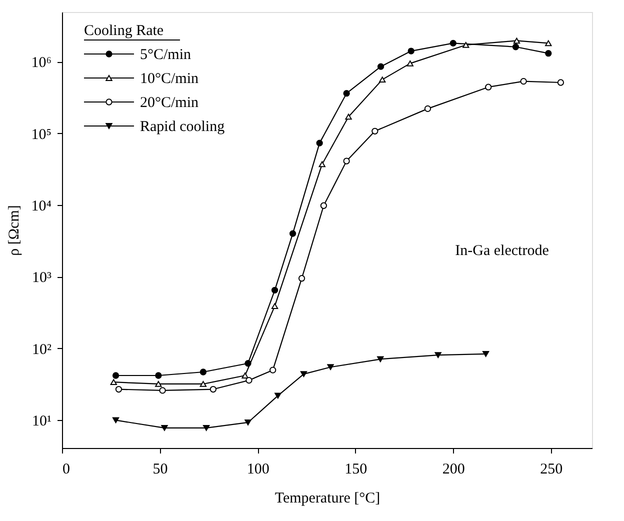 This screenshot has height=521, width=624. I want to click on legend-label: 5°C/min, so click(166, 55).